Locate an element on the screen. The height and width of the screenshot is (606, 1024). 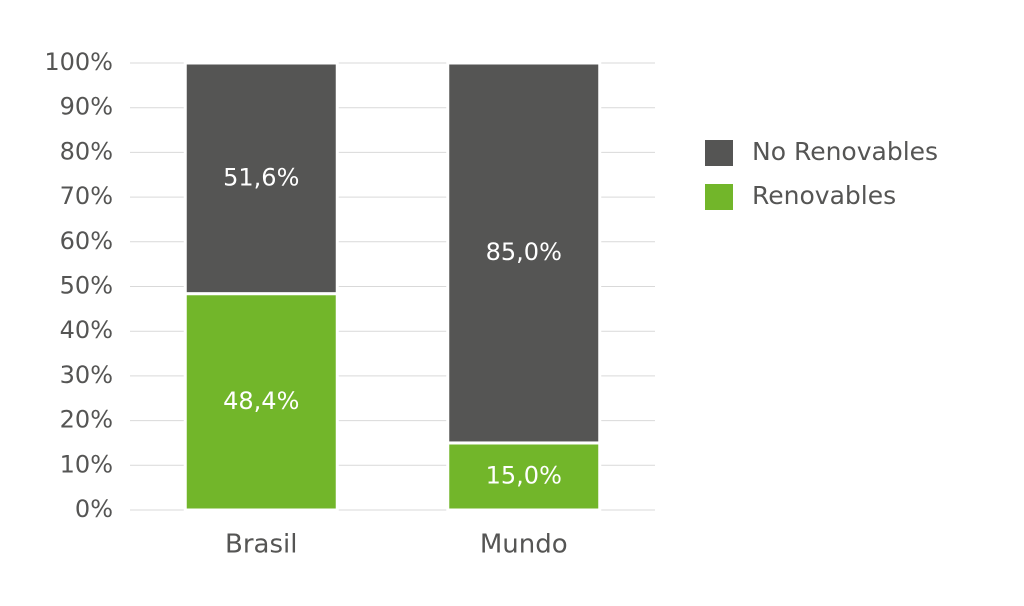
value-label: 48,4% is located at coordinates (261, 401).